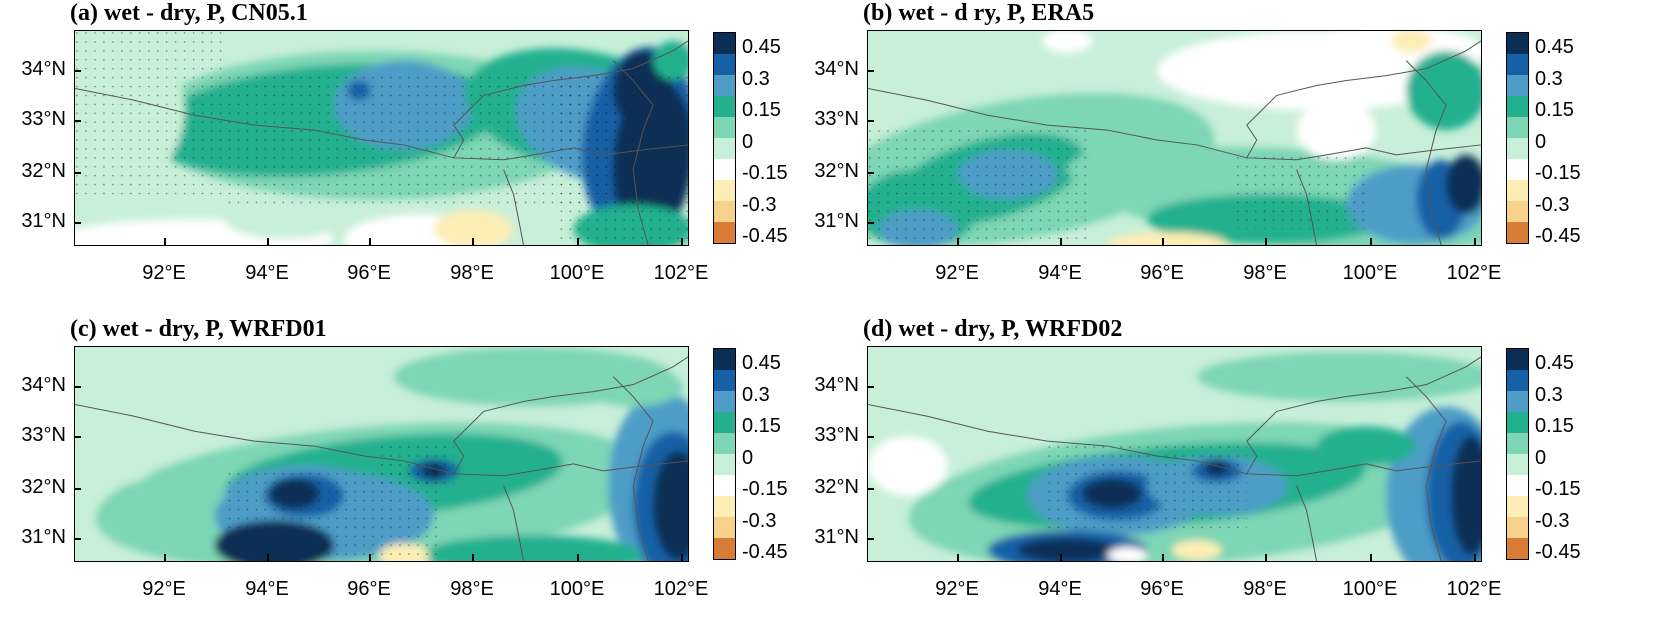  I want to click on colorbar, so click(724, 138).